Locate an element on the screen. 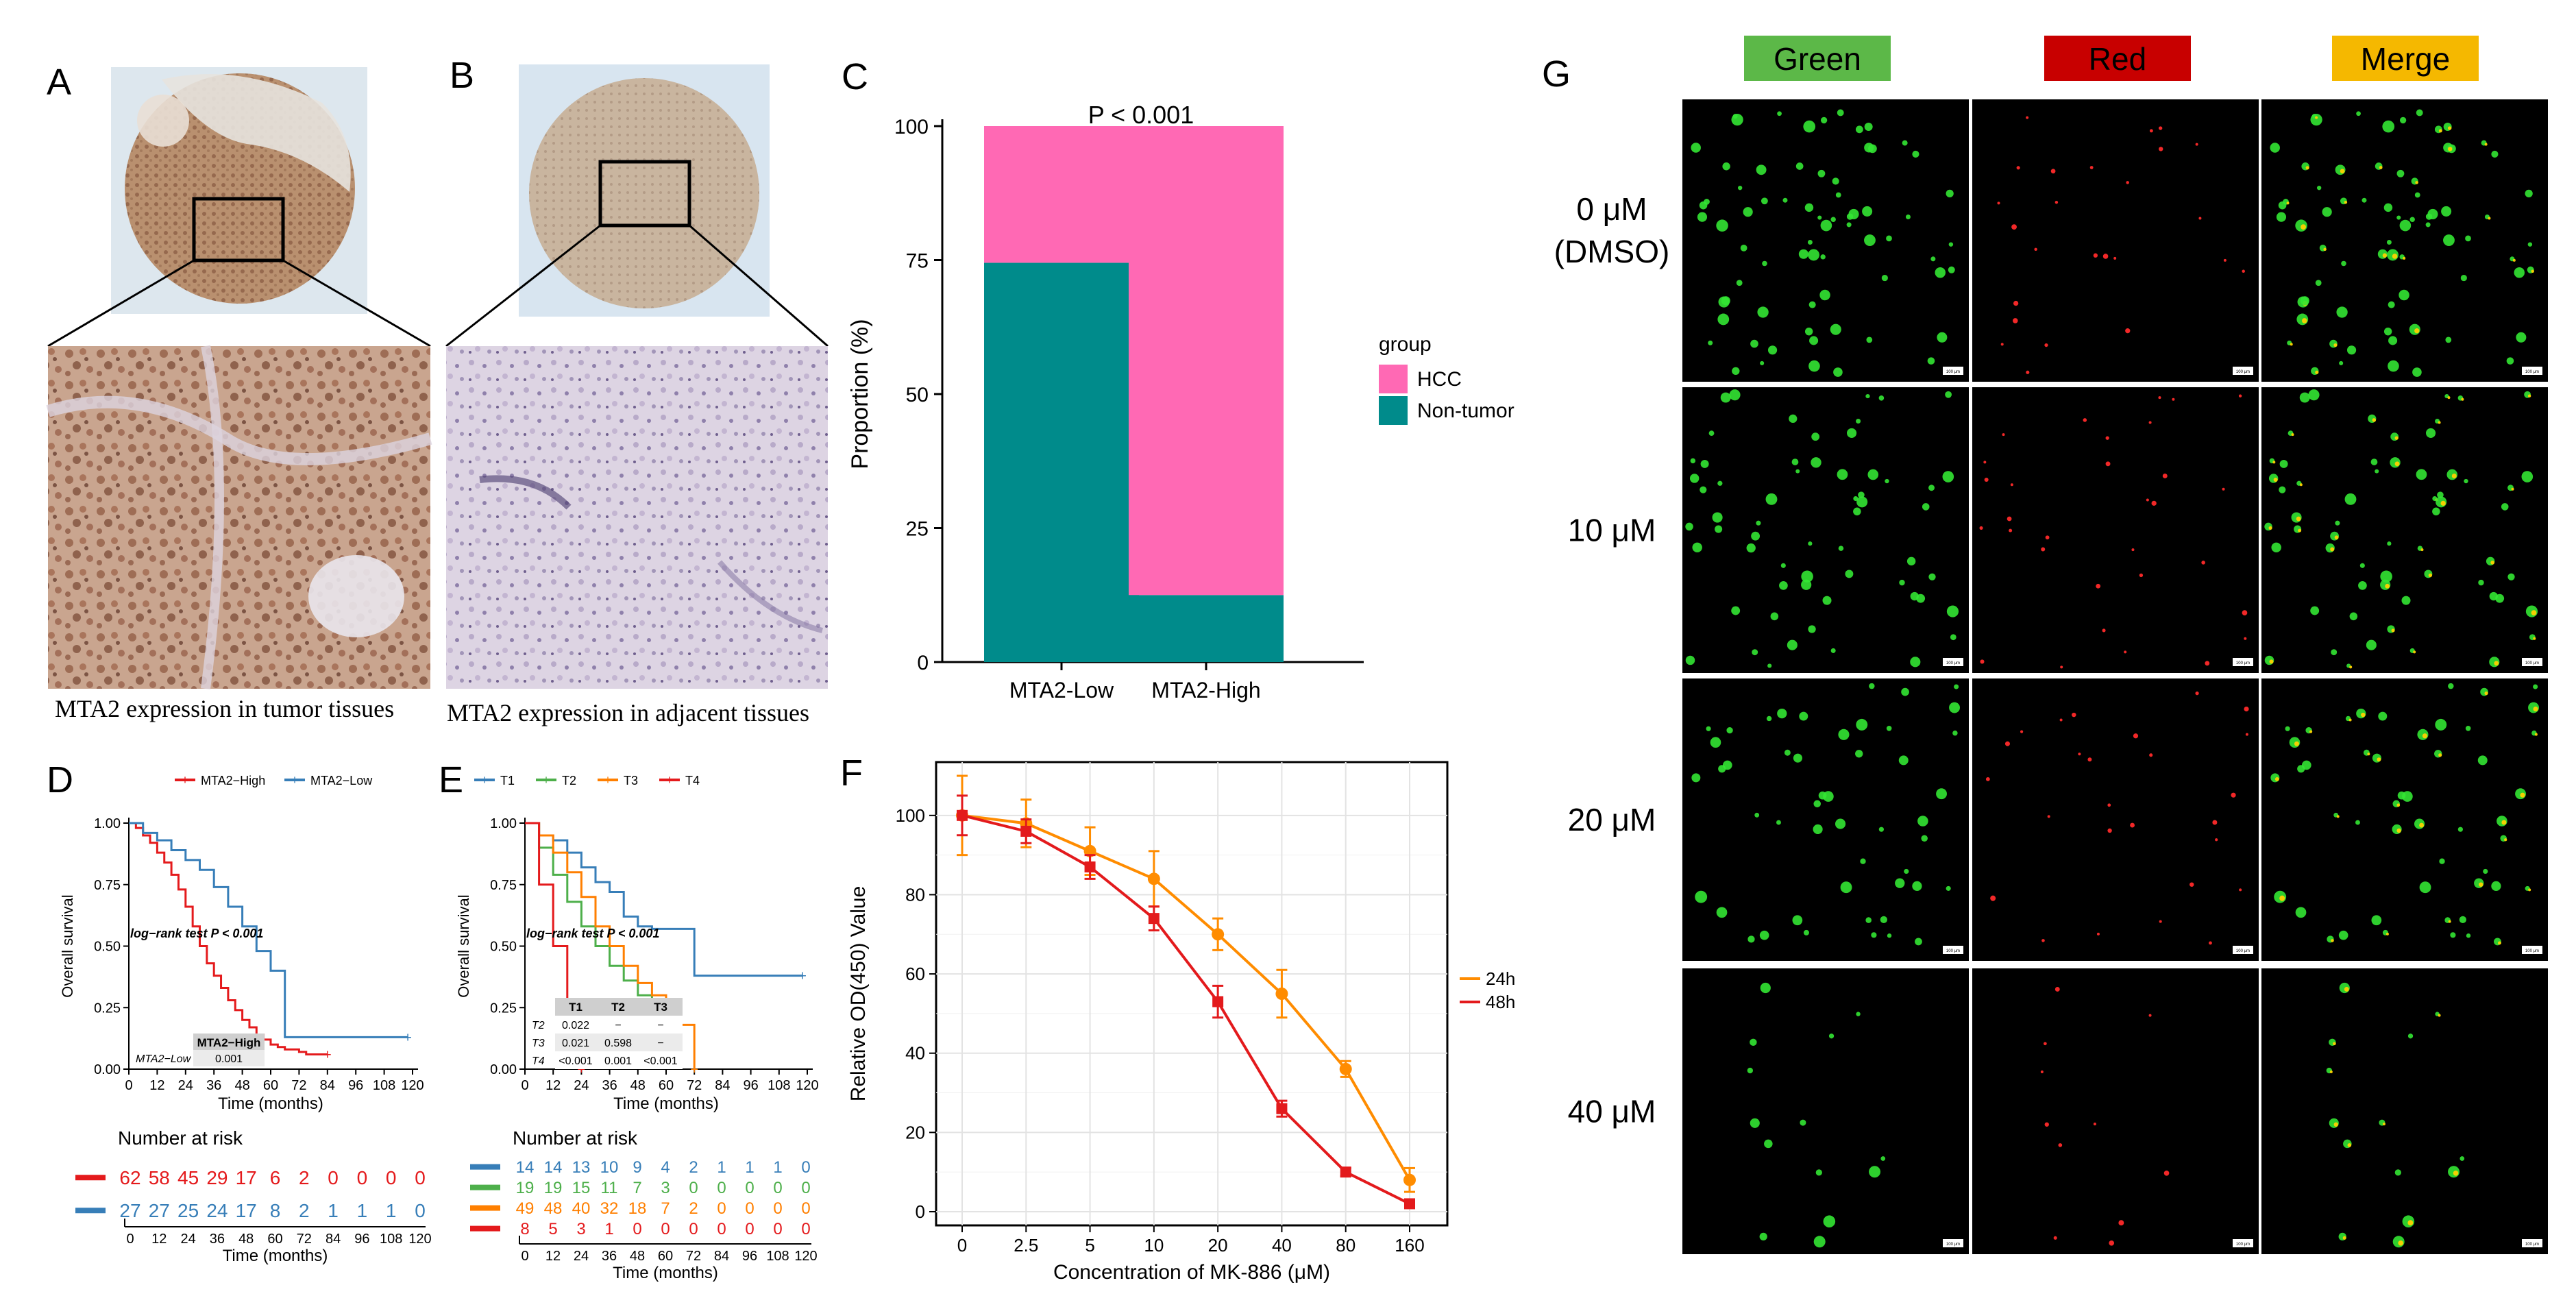 This screenshot has height=1309, width=2576. risk-count: 10 is located at coordinates (610, 1167).